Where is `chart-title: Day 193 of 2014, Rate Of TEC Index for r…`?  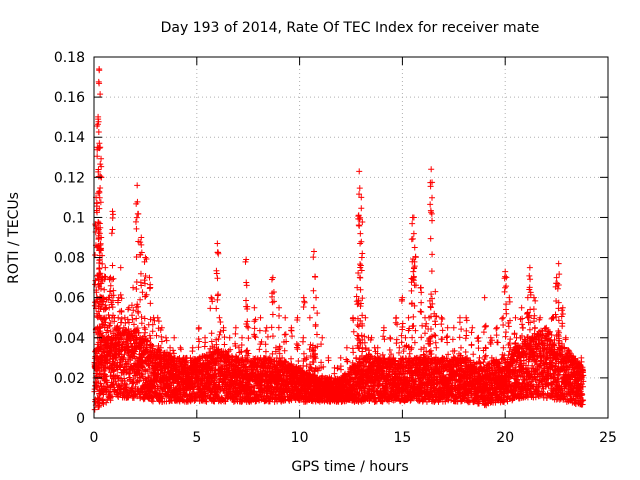
chart-title: Day 193 of 2014, Rate Of TEC Index for r… is located at coordinates (350, 28).